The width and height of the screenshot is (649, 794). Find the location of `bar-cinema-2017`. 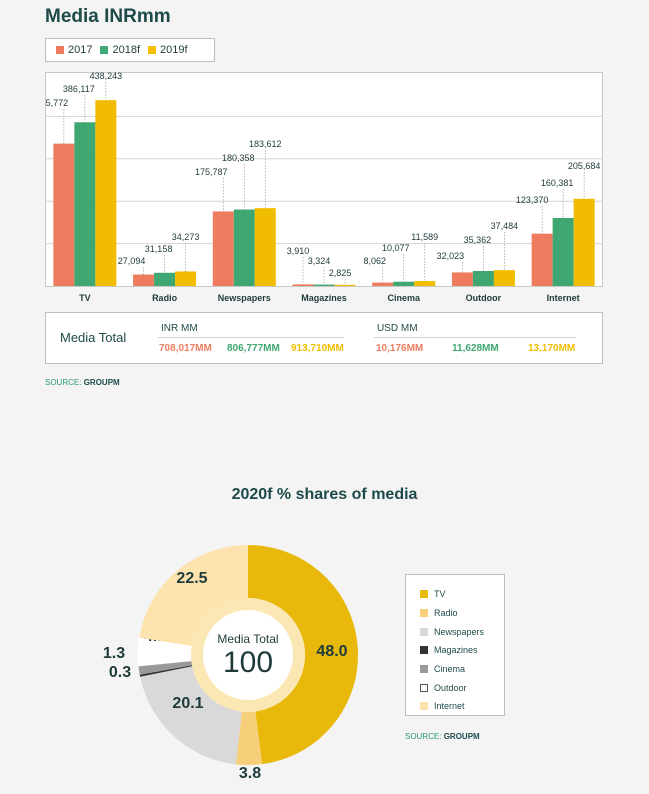

bar-cinema-2017 is located at coordinates (383, 284).